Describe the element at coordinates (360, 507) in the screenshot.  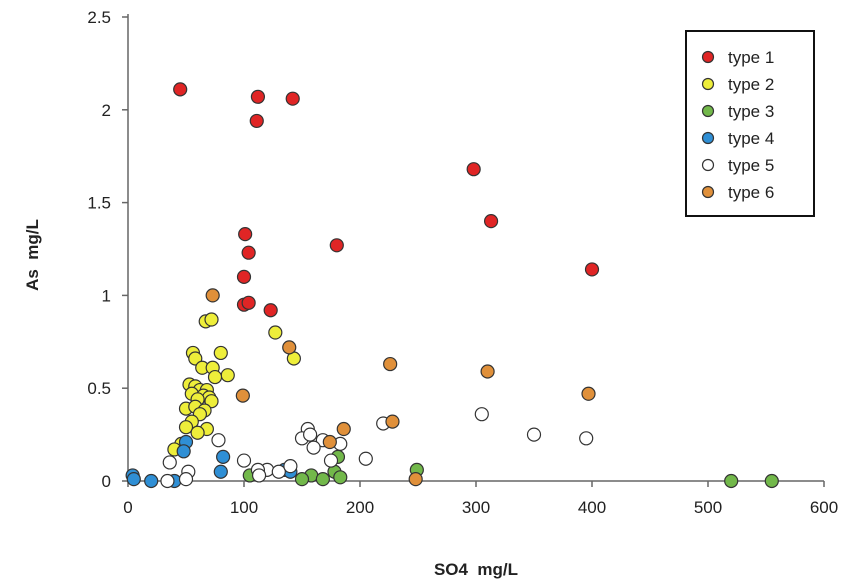
I see `x-tick-label: 200` at that location.